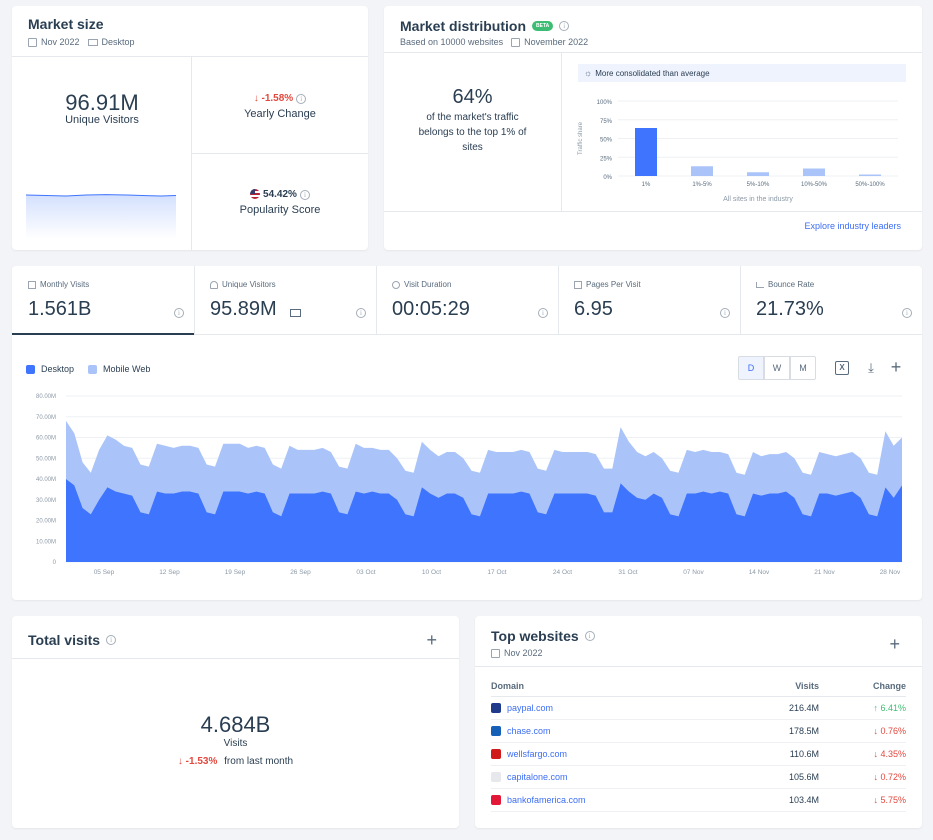 This screenshot has height=840, width=933. What do you see at coordinates (46, 542) in the screenshot?
I see `y-tick-label: 10.00M` at bounding box center [46, 542].